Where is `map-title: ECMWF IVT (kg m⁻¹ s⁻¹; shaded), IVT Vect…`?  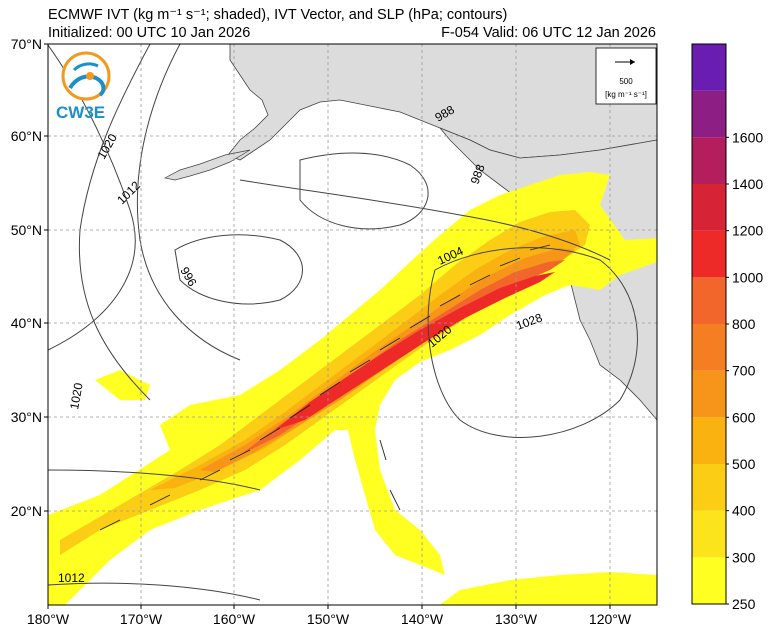
map-title: ECMWF IVT (kg m⁻¹ s⁻¹; shaded), IVT Vect… is located at coordinates (278, 15).